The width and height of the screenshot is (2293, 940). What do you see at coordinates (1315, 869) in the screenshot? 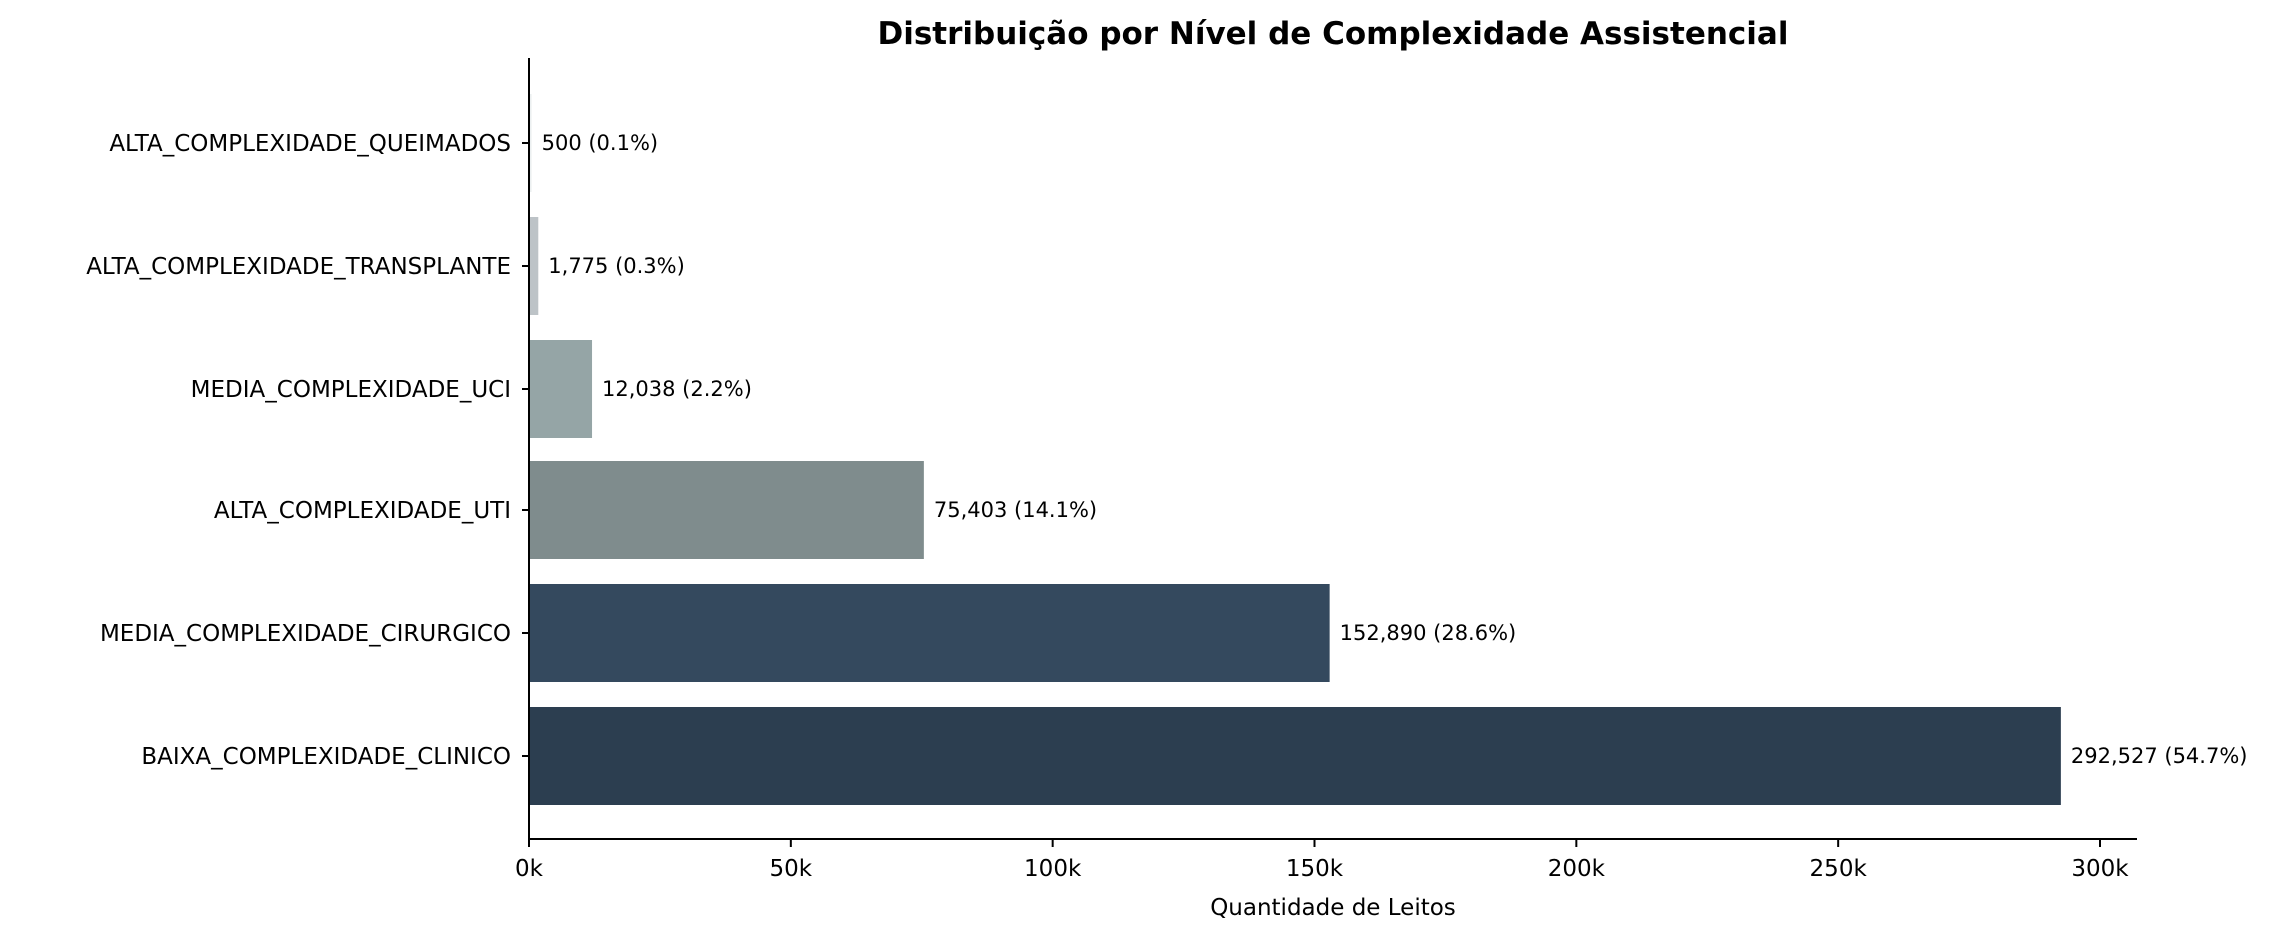
I see `x-tick-label: 150k` at bounding box center [1315, 869].